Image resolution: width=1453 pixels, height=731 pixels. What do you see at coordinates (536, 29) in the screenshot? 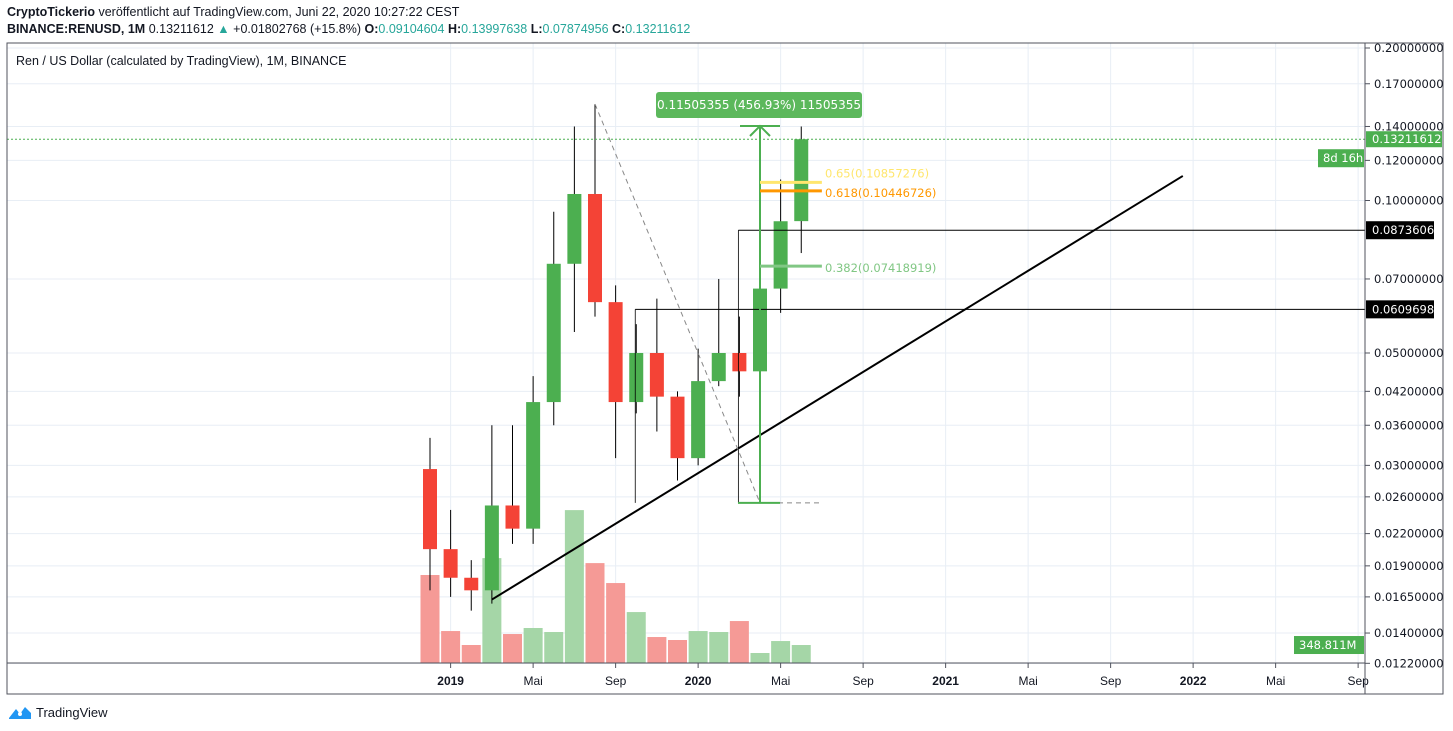
I see `low-label: L:` at bounding box center [536, 29].